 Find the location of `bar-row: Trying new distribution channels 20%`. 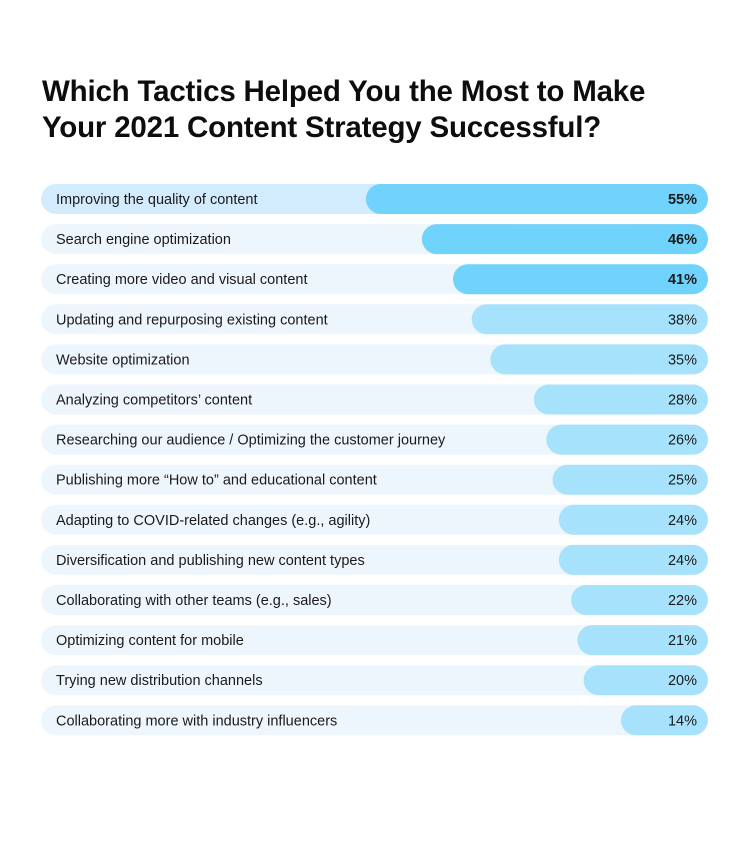

bar-row: Trying new distribution channels 20% is located at coordinates (374, 680).